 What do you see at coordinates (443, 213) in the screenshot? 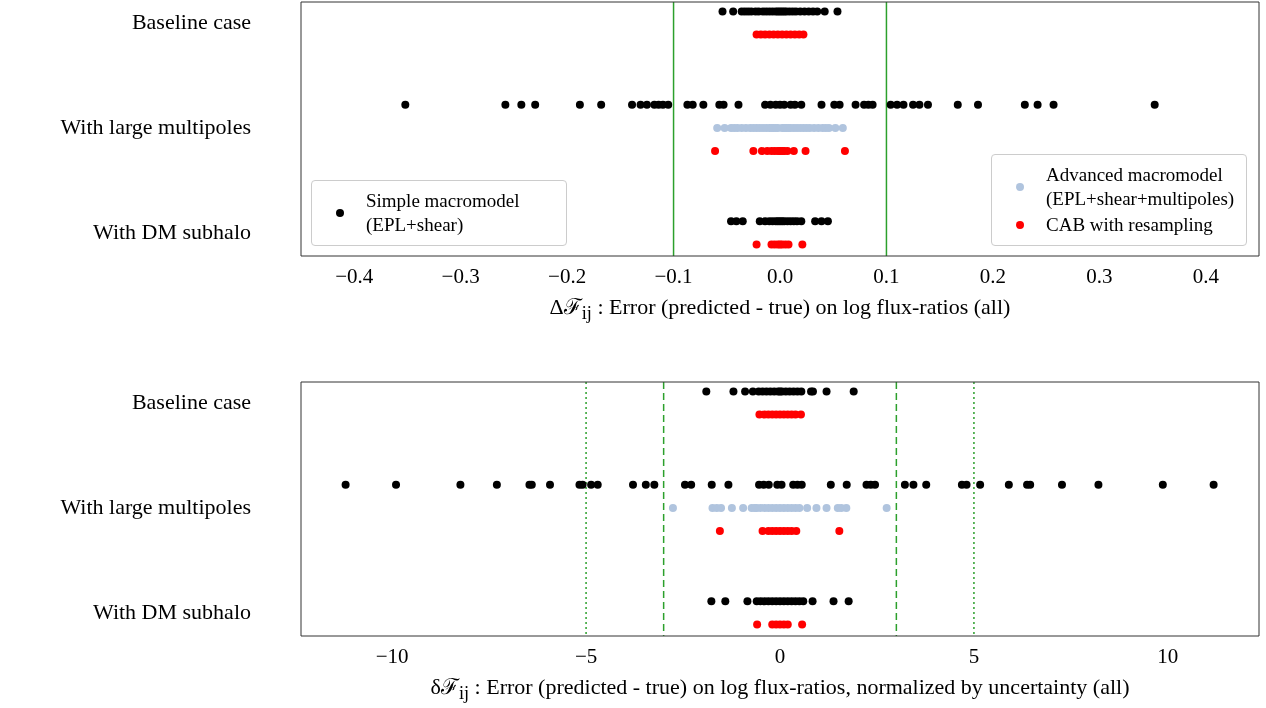
I see `legend-label: Simple macromodel (EPL+shear)` at bounding box center [443, 213].